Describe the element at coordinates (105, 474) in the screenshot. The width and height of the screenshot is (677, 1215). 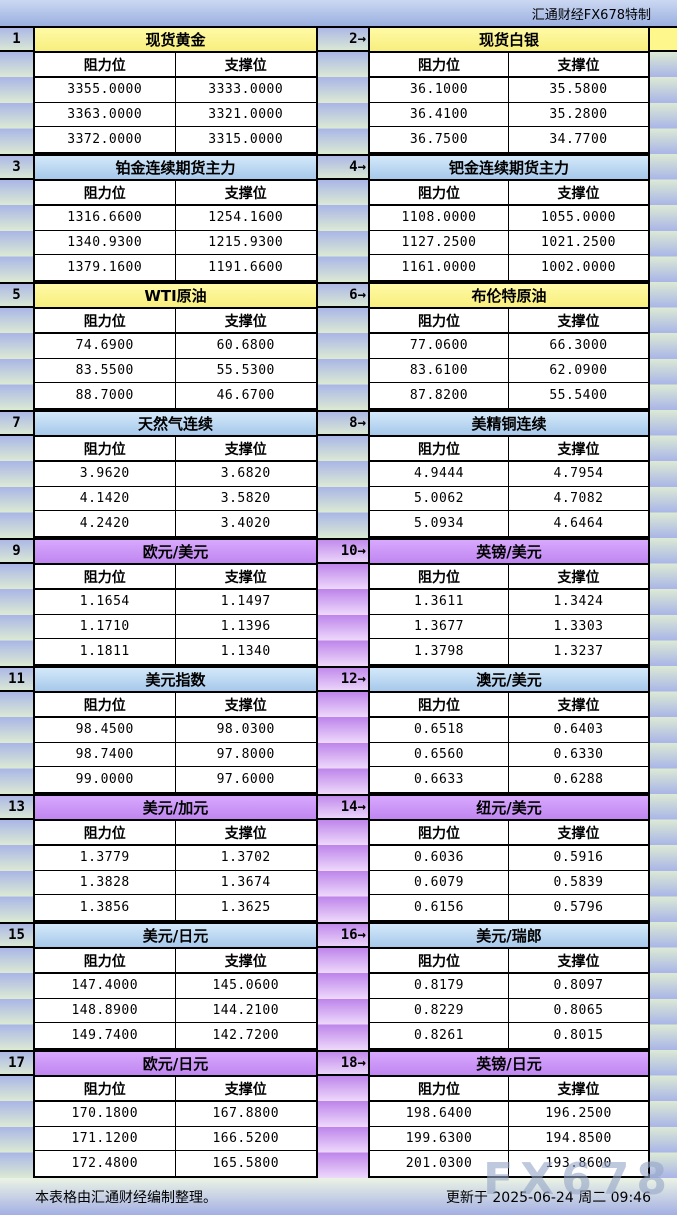
I see `resistance-value: 3.9620` at that location.